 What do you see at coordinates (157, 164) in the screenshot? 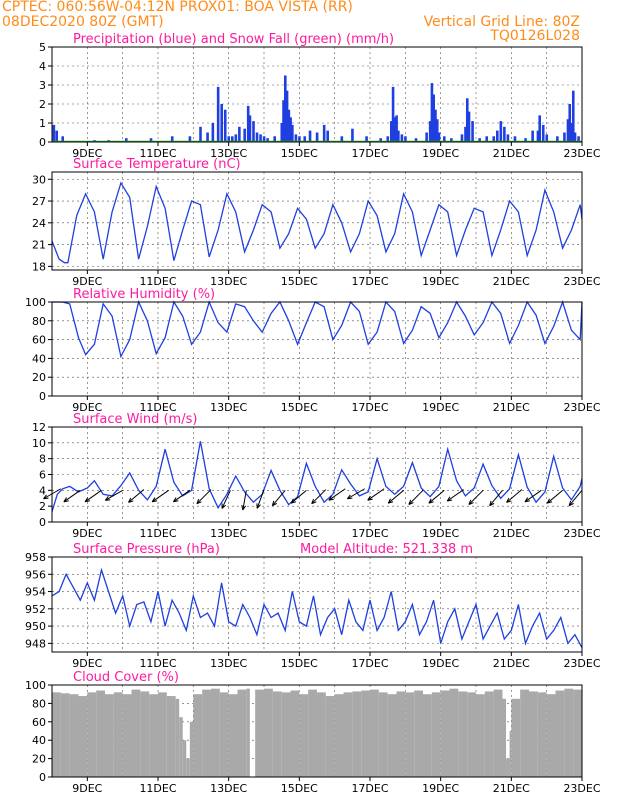
I see `panel-title-temp: Surface Temperature (nC)` at bounding box center [157, 164].